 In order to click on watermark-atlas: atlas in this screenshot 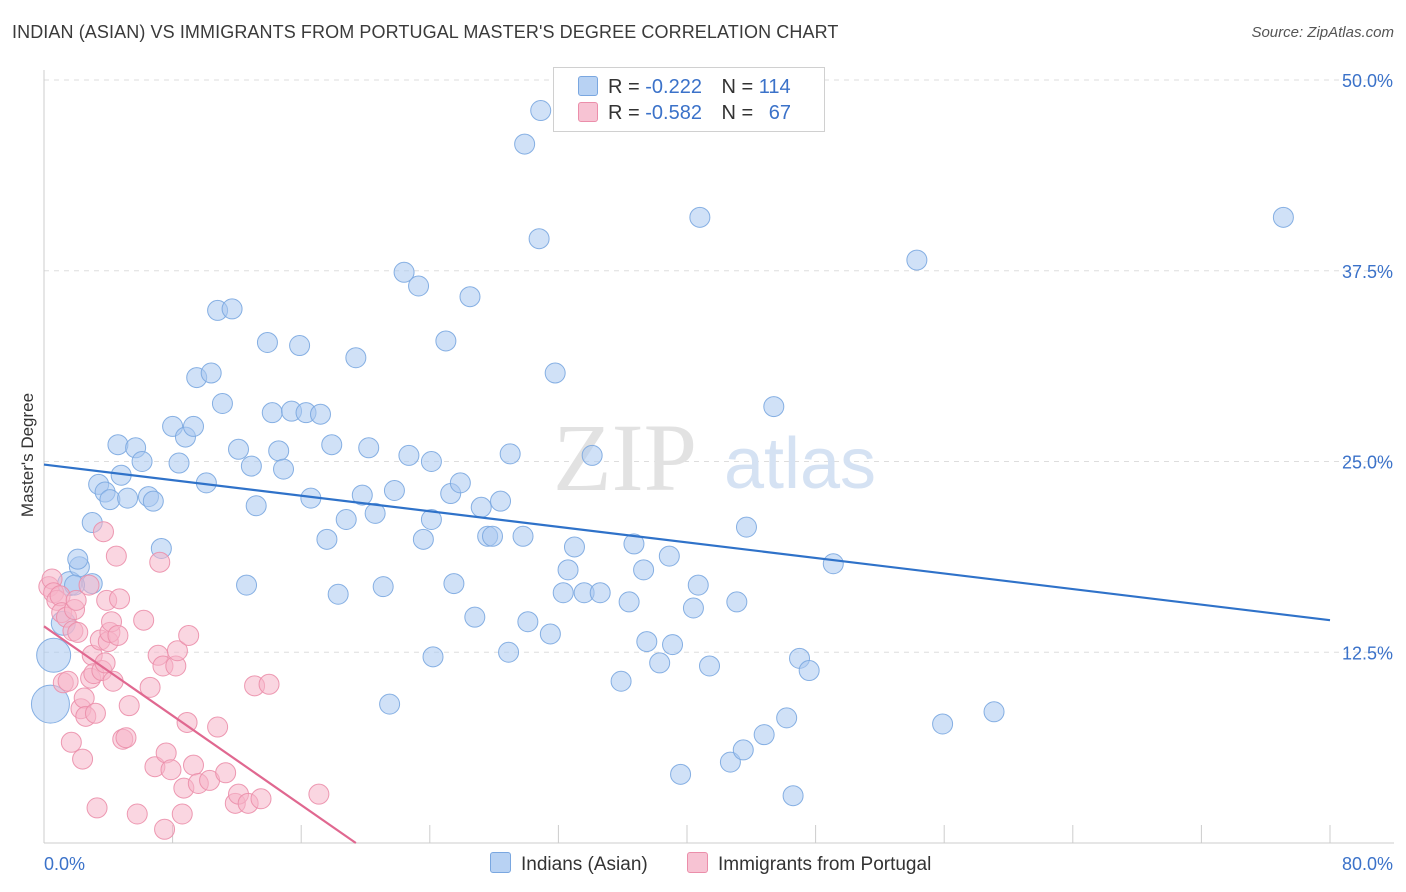, I will do `click(800, 464)`.